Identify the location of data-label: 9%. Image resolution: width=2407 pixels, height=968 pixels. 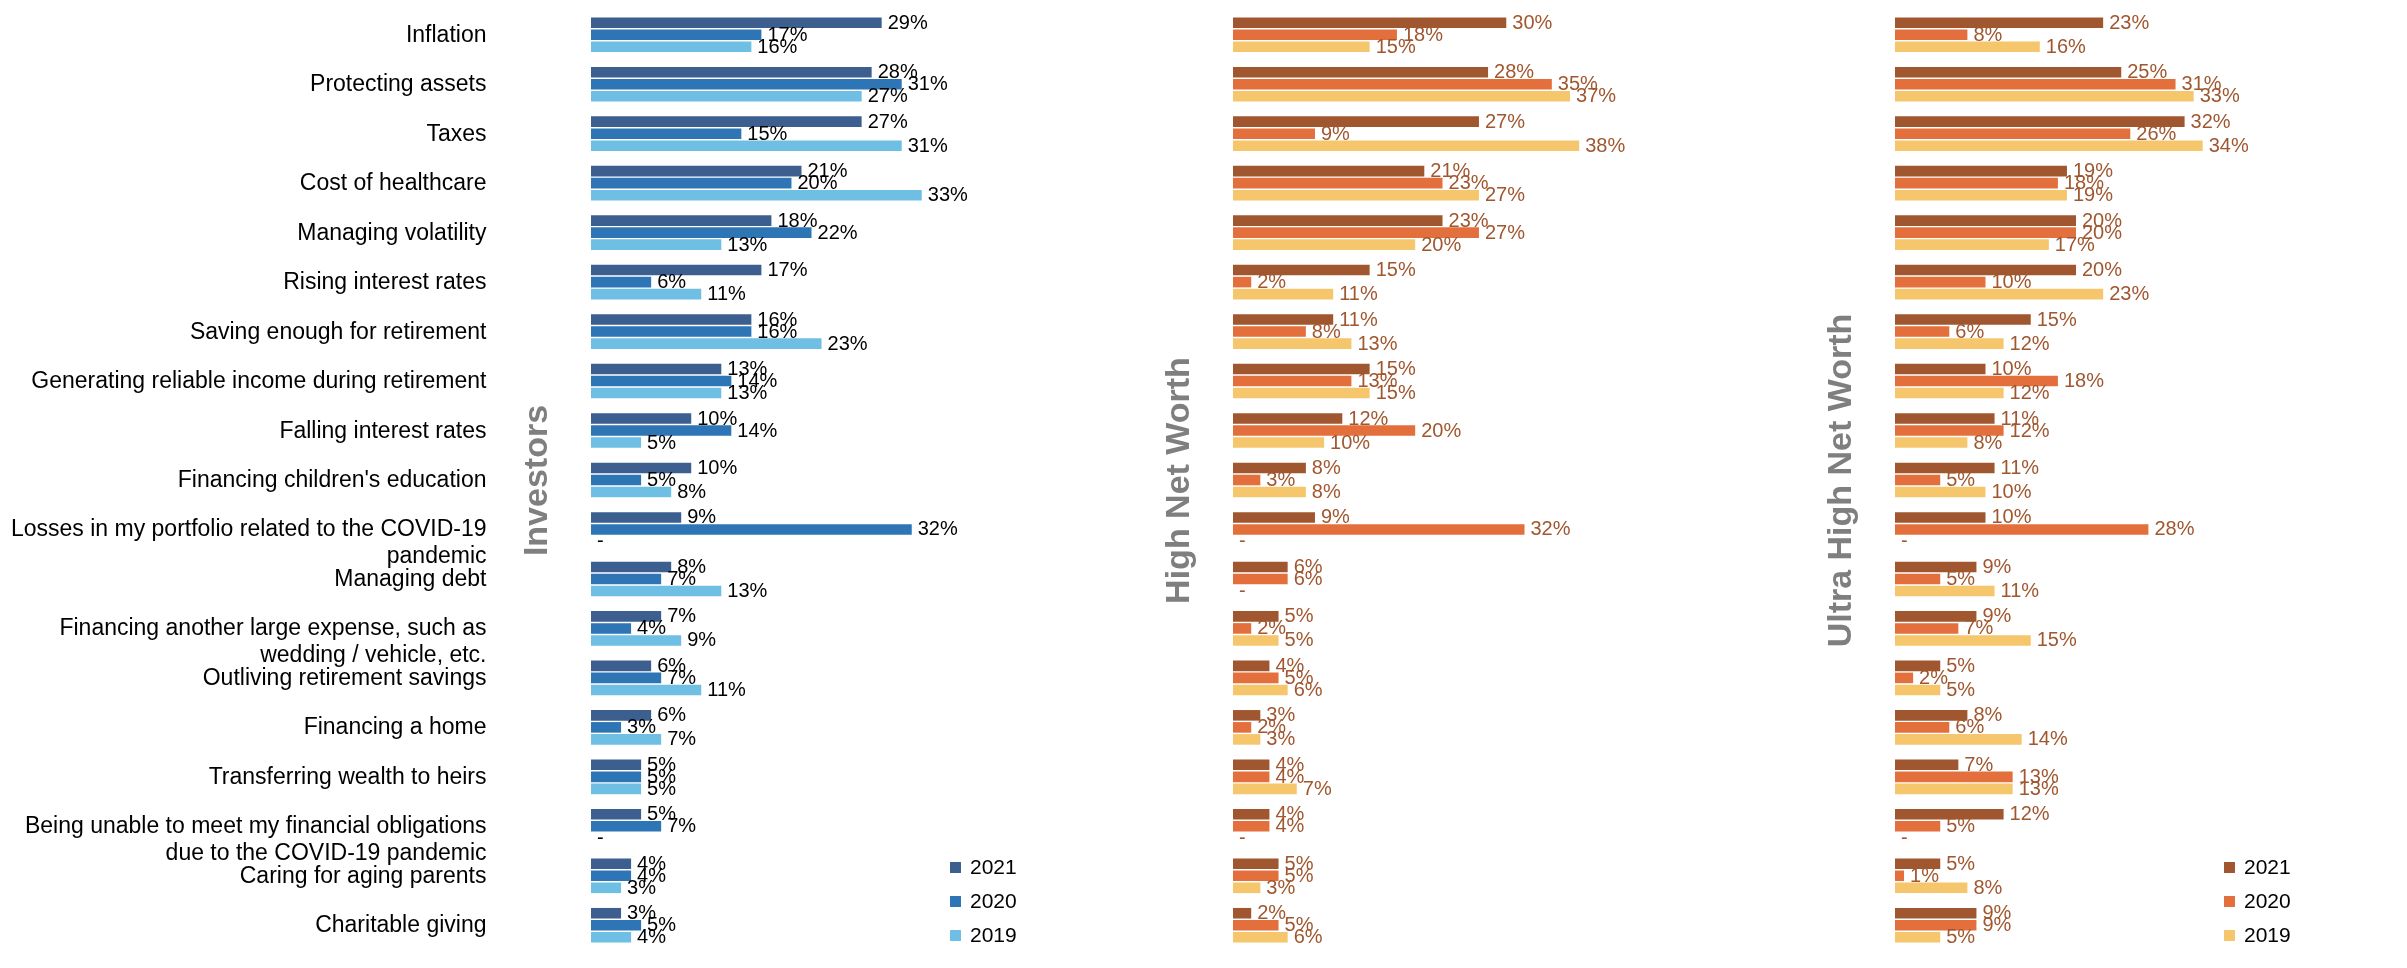
(702, 516).